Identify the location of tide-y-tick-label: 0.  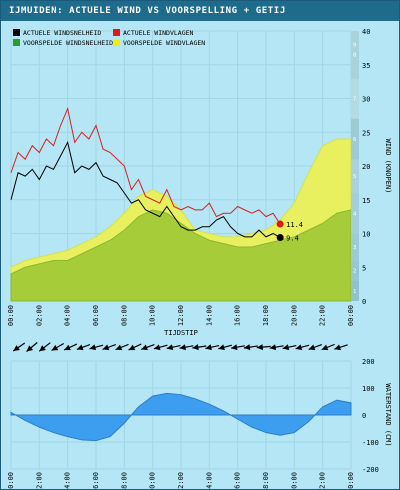
(364, 416).